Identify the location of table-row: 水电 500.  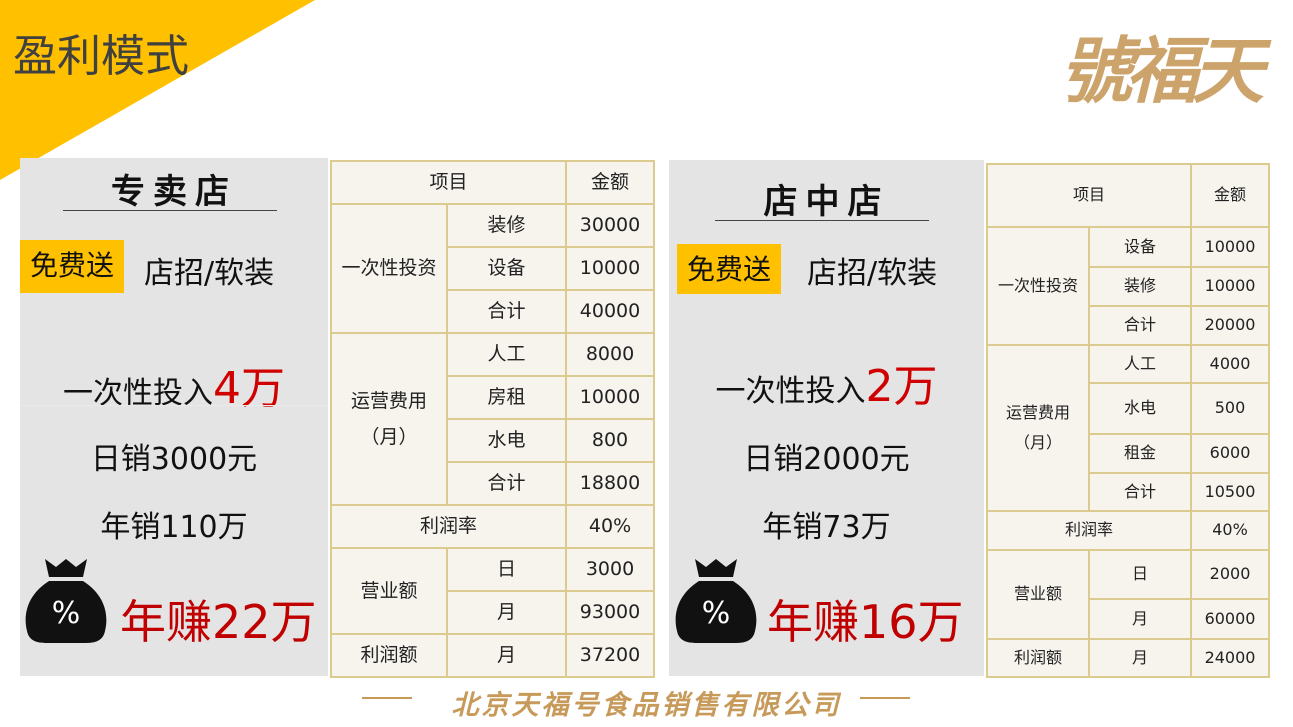
(1129, 408).